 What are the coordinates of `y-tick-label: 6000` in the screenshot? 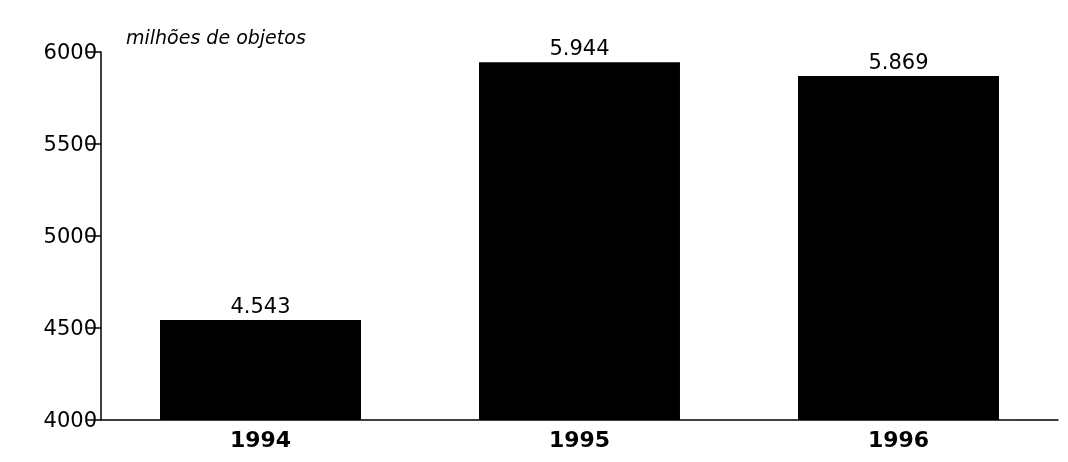 It's located at (70, 52).